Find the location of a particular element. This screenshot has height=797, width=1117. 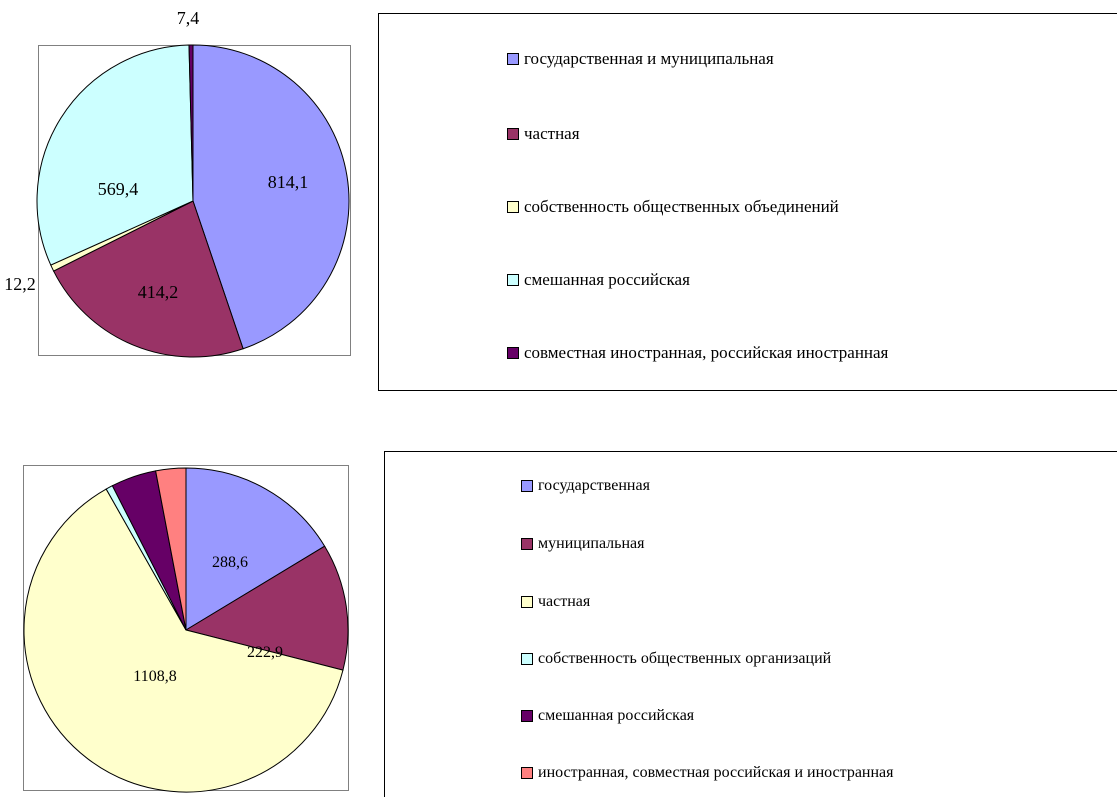

chart2-data-label-2: 1108,8 is located at coordinates (154, 676).